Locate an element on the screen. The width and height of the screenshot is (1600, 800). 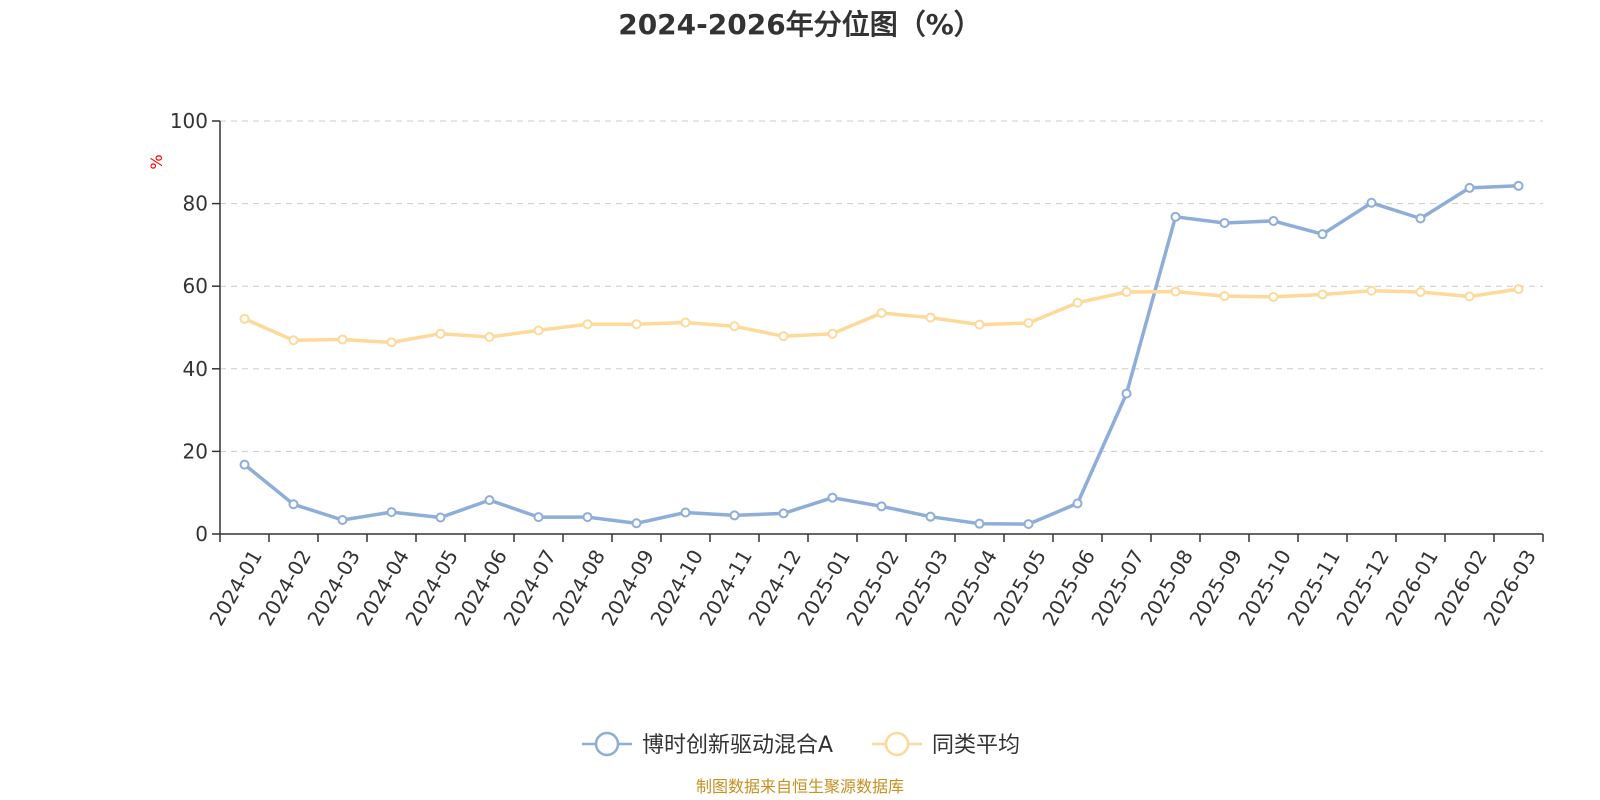
legend-item-2: 同类平均 is located at coordinates (946, 744).